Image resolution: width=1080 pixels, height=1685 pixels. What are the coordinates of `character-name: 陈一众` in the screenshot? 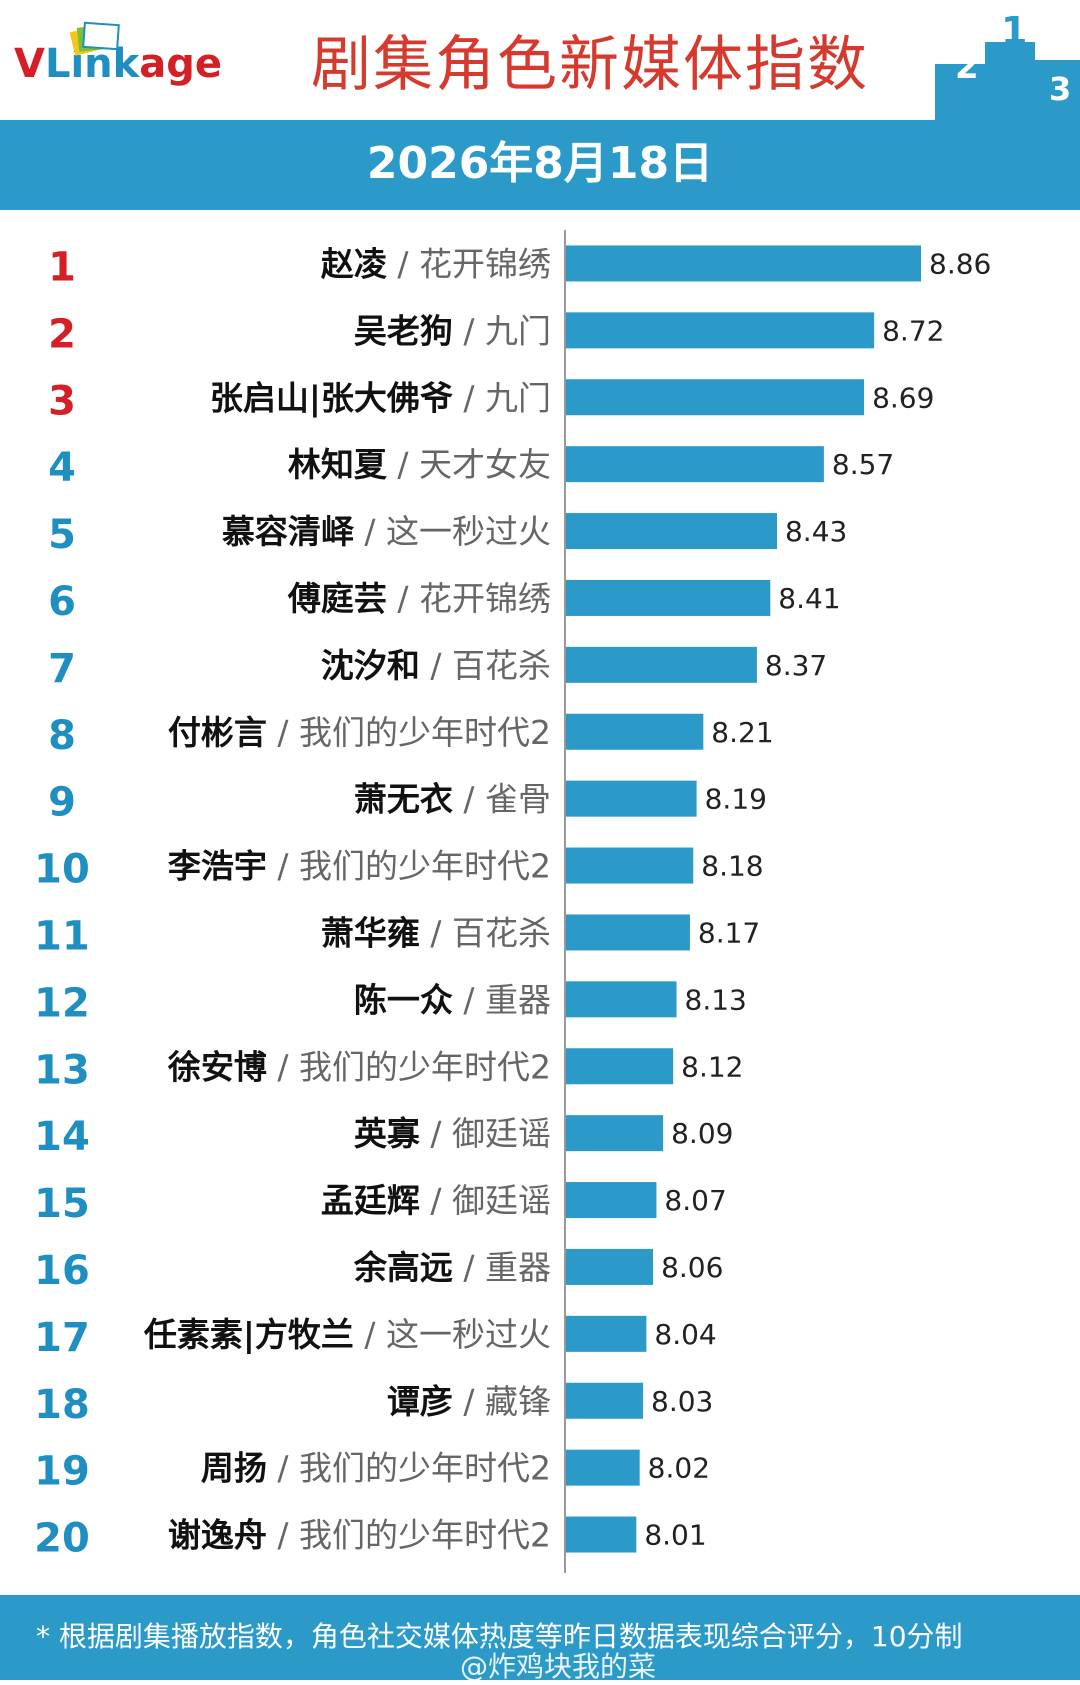 It's located at (403, 999).